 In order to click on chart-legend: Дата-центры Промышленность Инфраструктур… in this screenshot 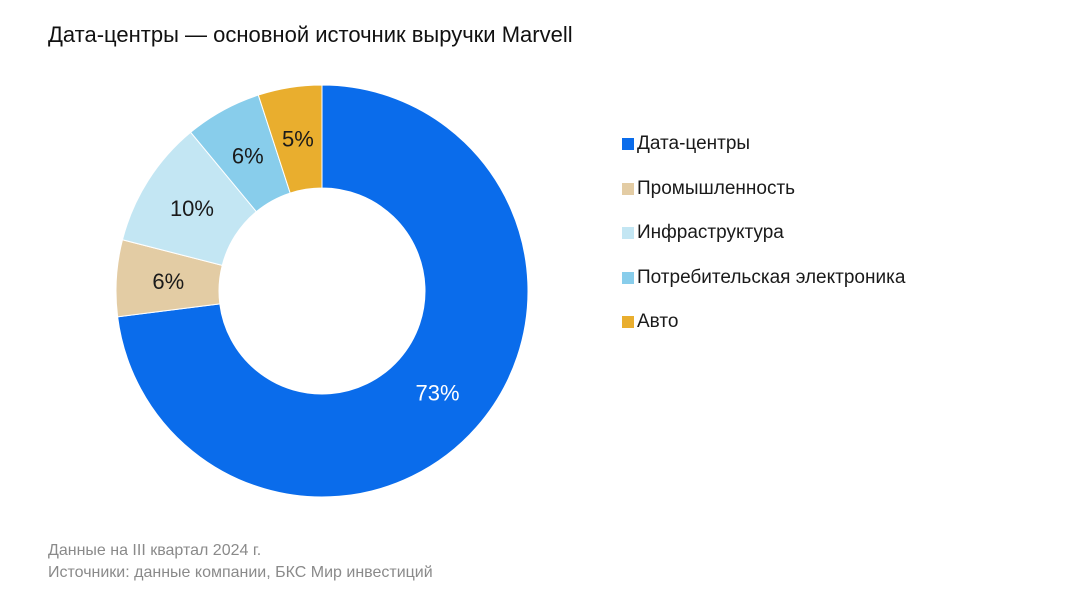, I will do `click(763, 233)`.